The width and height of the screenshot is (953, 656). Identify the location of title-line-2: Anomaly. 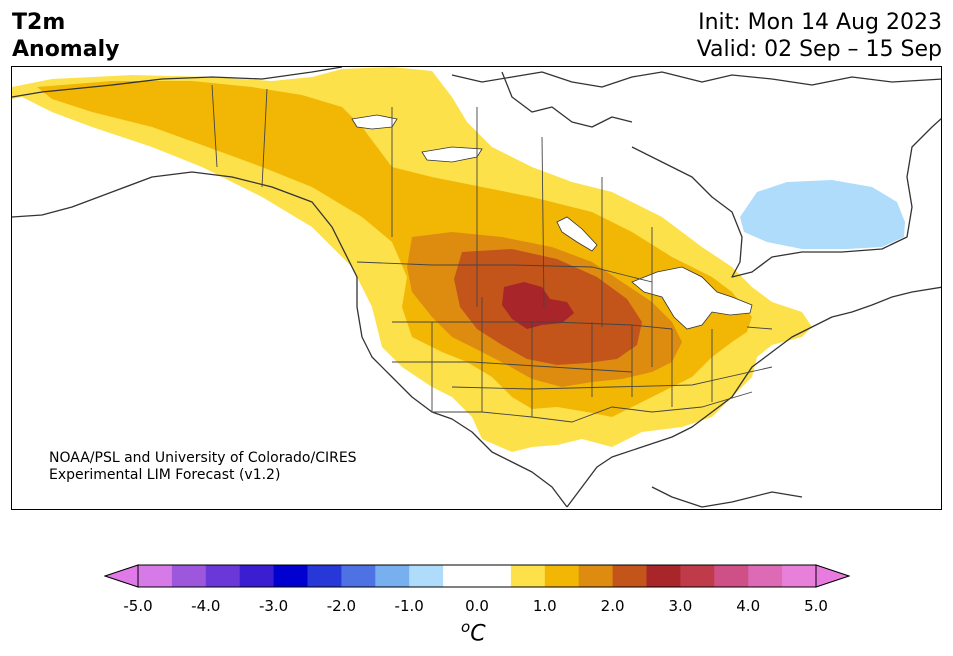
(66, 49).